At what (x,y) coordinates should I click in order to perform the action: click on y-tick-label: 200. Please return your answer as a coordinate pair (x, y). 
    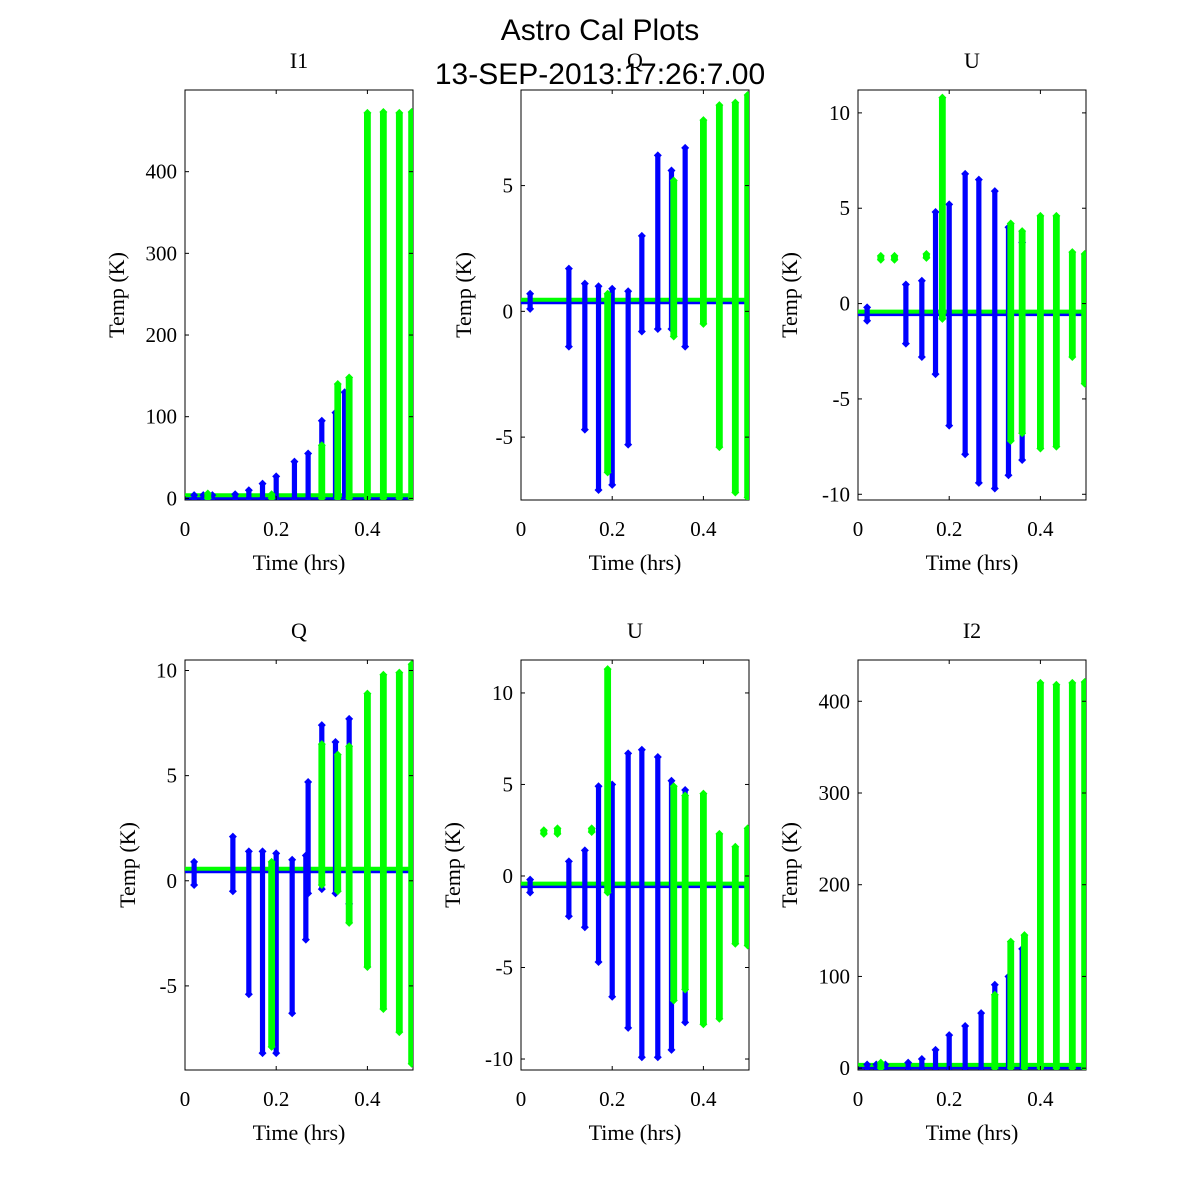
    Looking at the image, I should click on (835, 885).